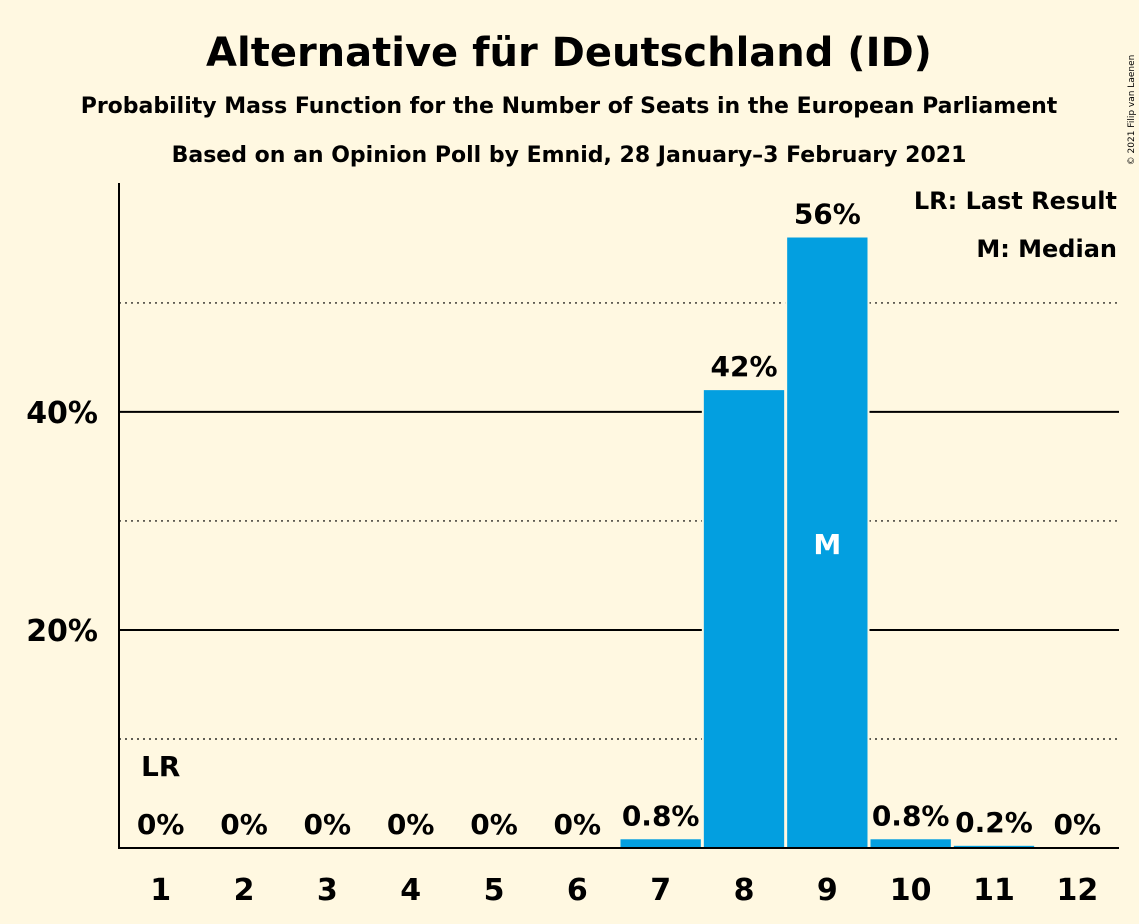  What do you see at coordinates (744, 890) in the screenshot?
I see `x-tick-label: 8` at bounding box center [744, 890].